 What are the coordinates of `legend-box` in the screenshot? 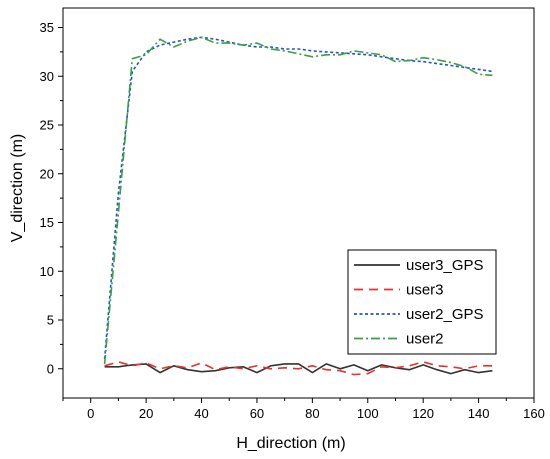 It's located at (422, 302).